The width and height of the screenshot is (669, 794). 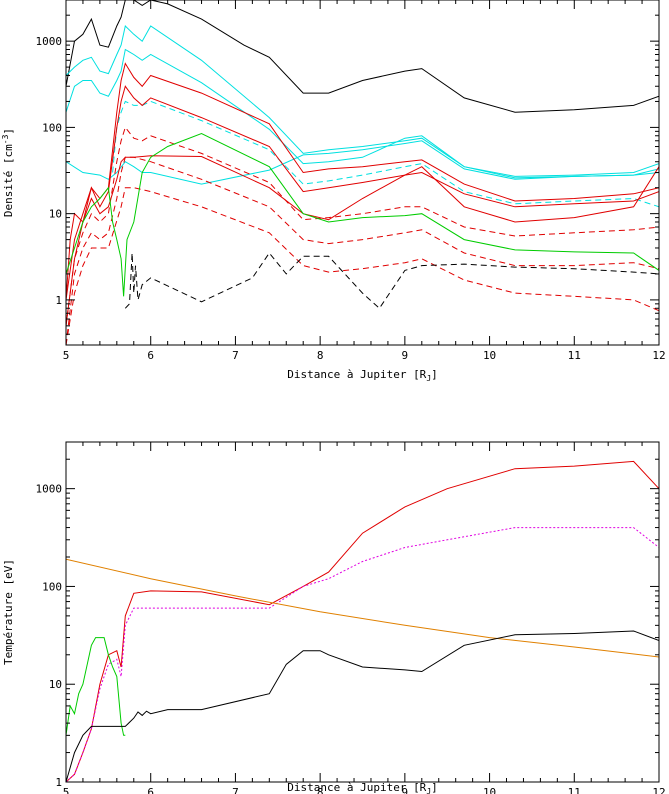 I want to click on temperature-y-tick-label: 1000, so click(x=49, y=489).